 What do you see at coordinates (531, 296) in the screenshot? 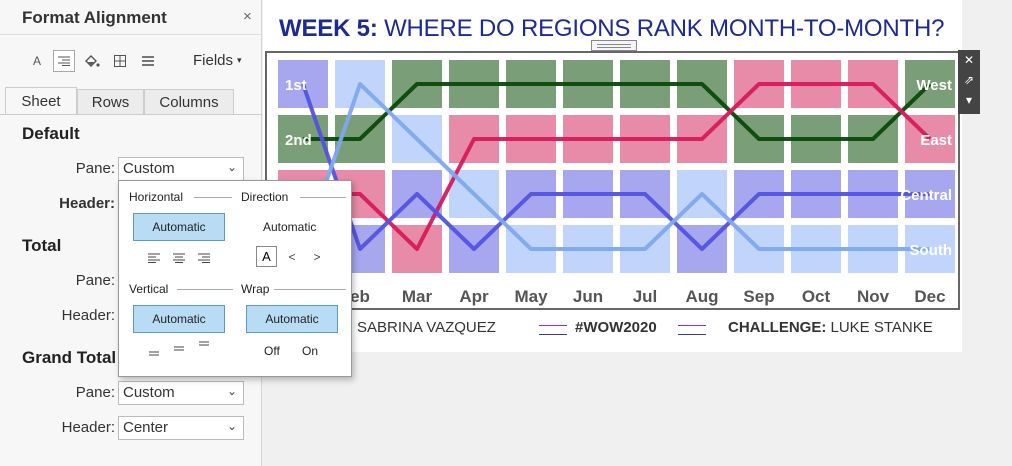
I see `x-tick-label: May` at bounding box center [531, 296].